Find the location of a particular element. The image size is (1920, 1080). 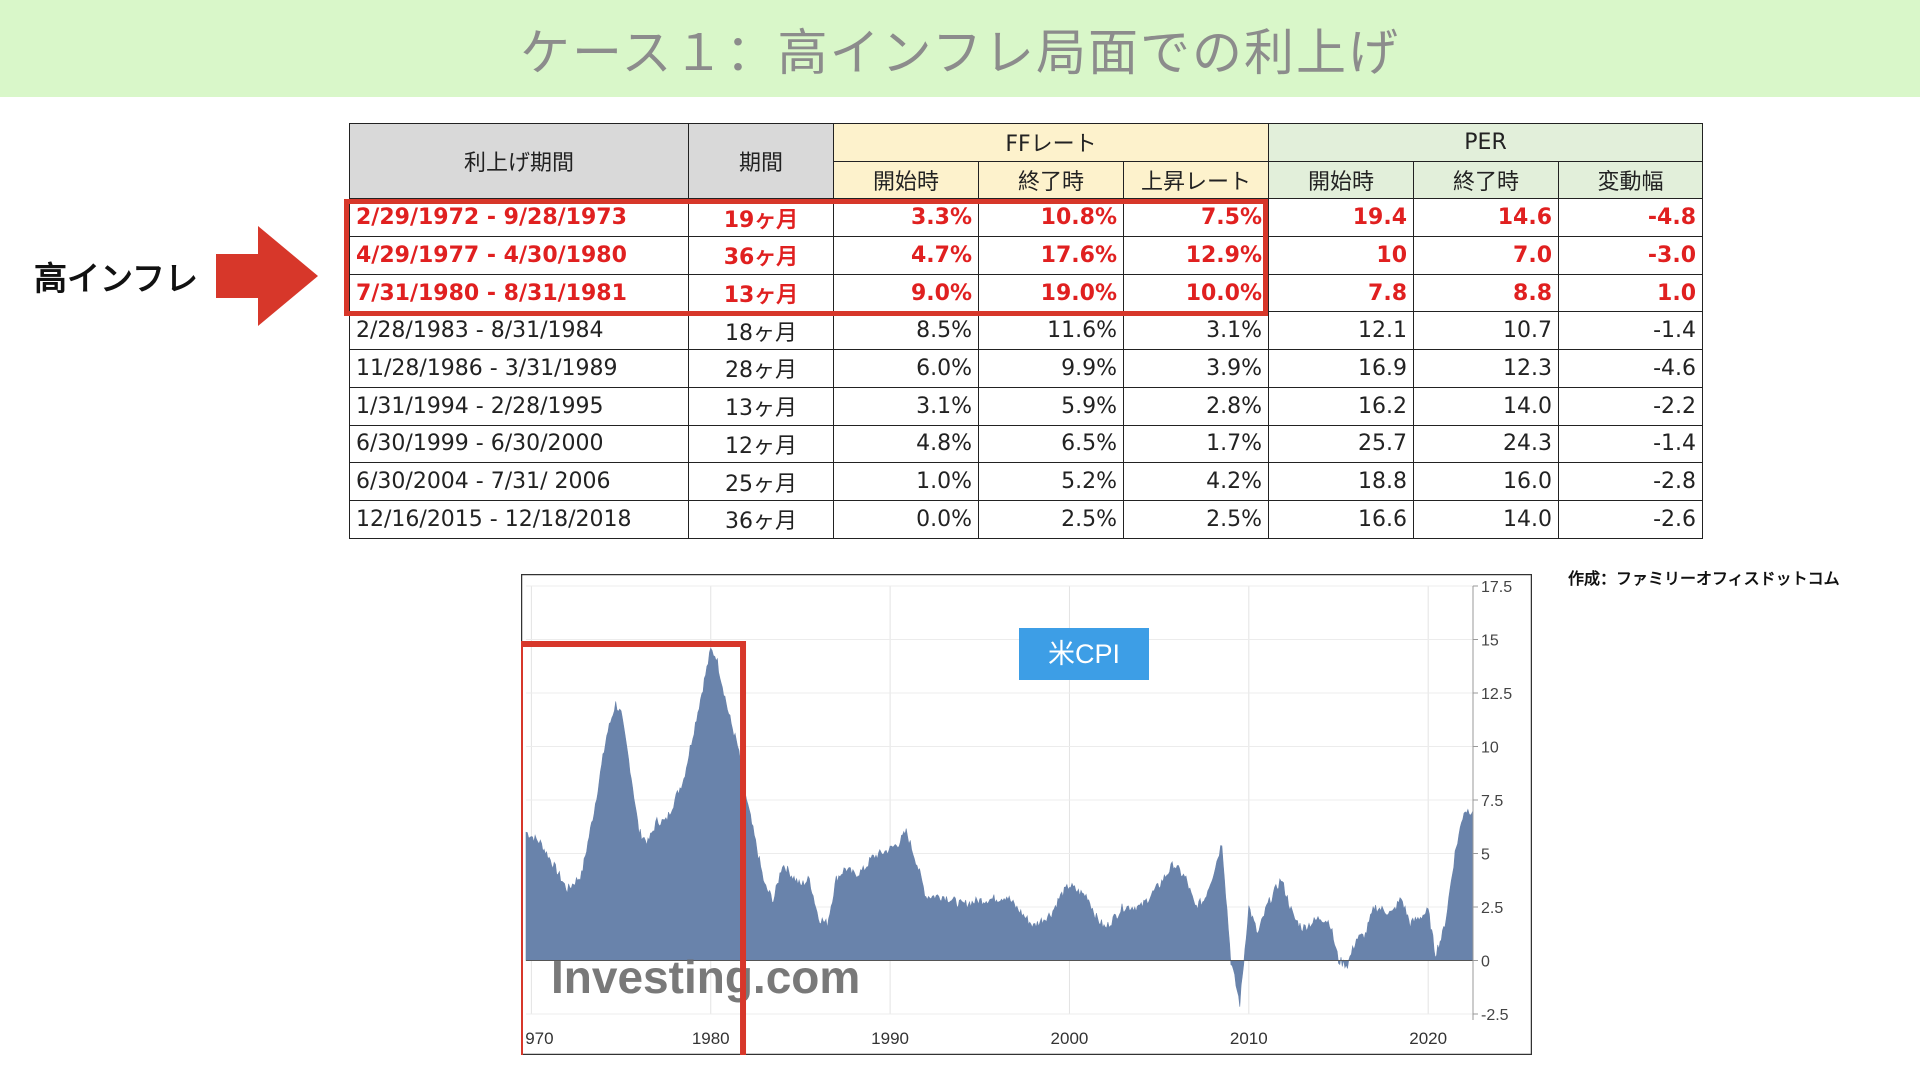

cell-ff-rise: 3.9% is located at coordinates (1196, 368).